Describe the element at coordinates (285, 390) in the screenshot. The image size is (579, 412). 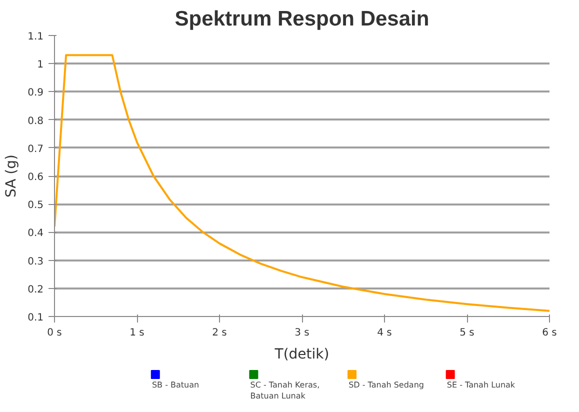
I see `legend-label: SC - Tanah Keras, Batuan Lunak` at that location.